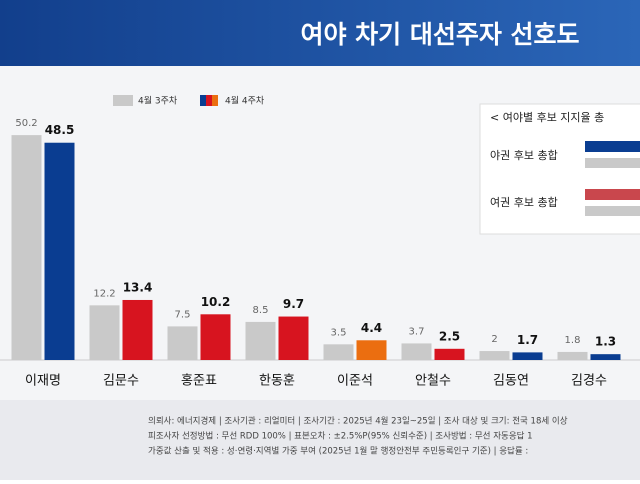  What do you see at coordinates (589, 381) in the screenshot?
I see `x-tick-label: 김경수` at bounding box center [589, 381].